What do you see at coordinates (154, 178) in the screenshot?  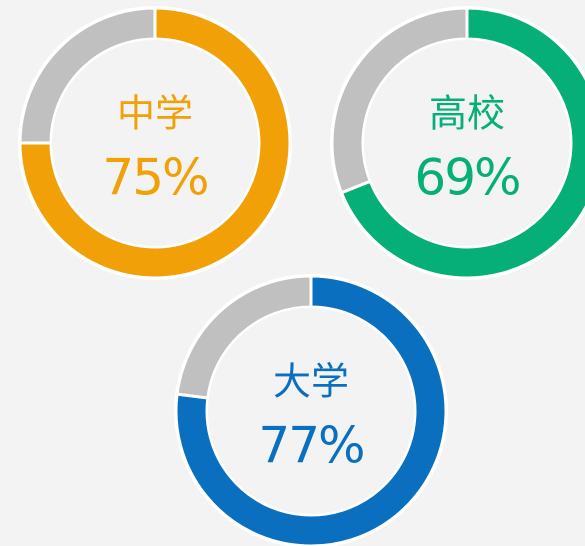 I see `donut-value-label: 75%` at bounding box center [154, 178].